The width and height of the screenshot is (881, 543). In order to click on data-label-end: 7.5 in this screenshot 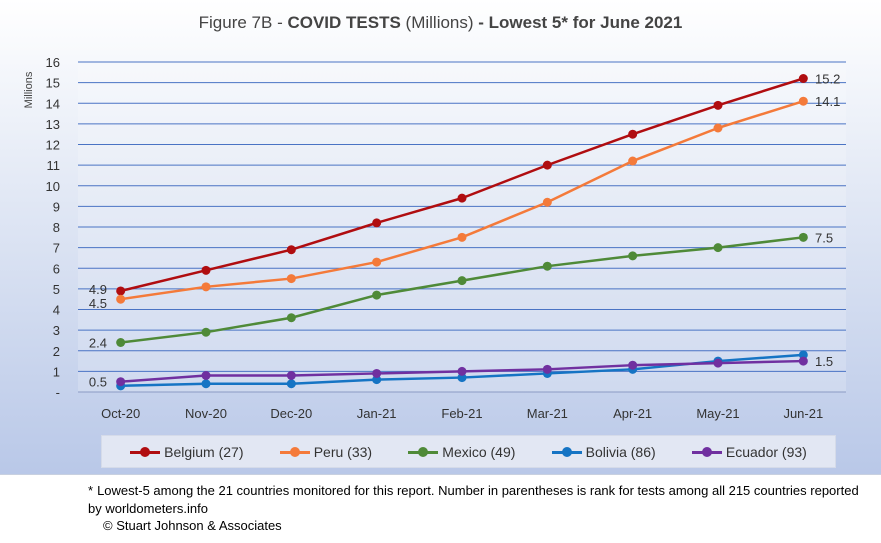, I will do `click(824, 237)`.